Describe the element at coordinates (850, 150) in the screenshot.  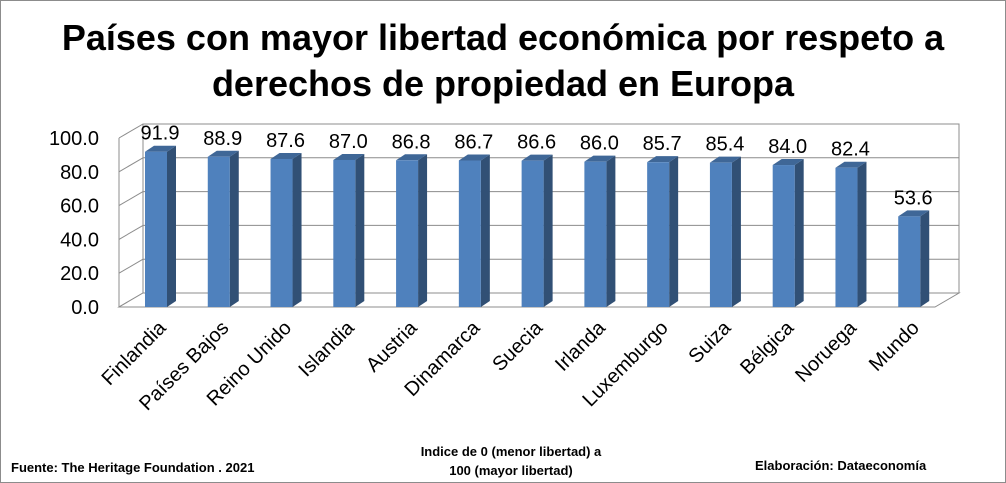
I see `bar-value-label: 82.4` at that location.